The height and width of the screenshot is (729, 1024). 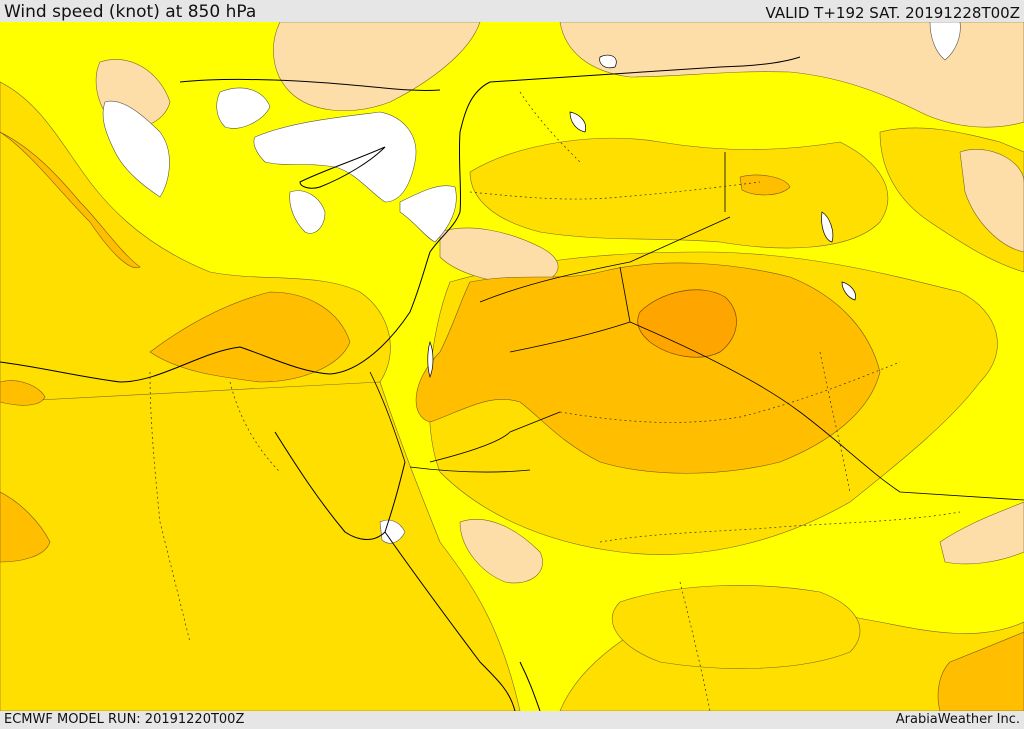 What do you see at coordinates (687, 323) in the screenshot?
I see `orange-wind-core` at bounding box center [687, 323].